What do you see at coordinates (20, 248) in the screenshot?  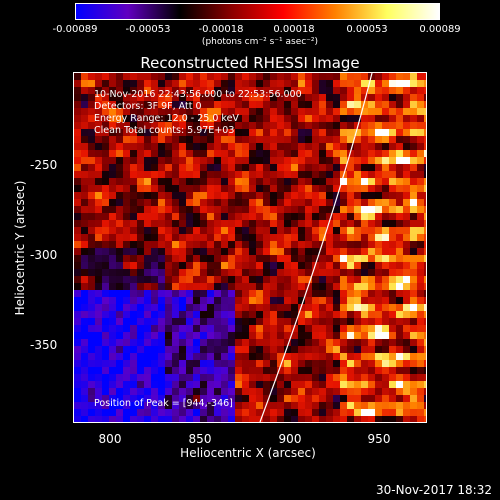 I see `y-axis-label: Heliocentric Y (arcsec)` at bounding box center [20, 248].